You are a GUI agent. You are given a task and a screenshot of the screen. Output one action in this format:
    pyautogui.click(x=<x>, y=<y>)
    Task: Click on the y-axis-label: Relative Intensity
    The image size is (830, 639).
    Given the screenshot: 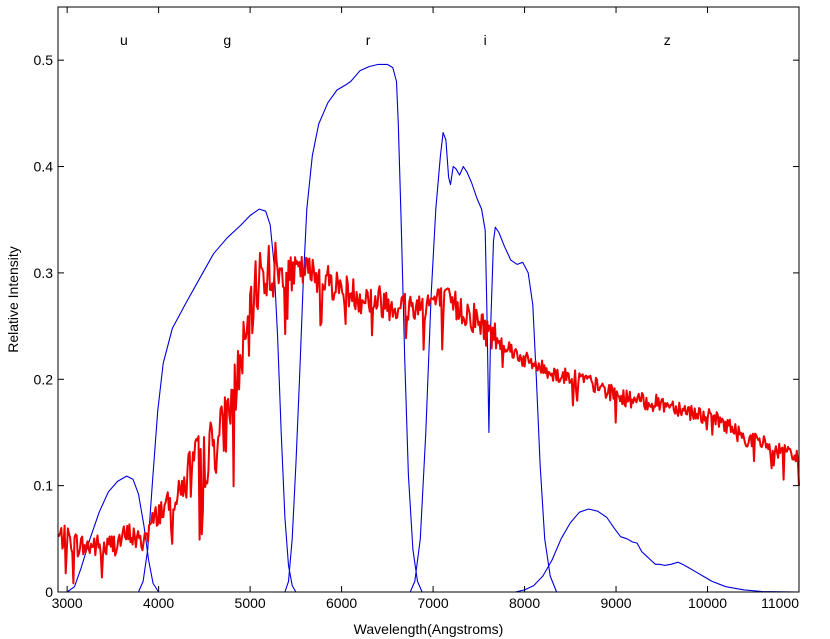 What is the action you would take?
    pyautogui.click(x=13, y=299)
    